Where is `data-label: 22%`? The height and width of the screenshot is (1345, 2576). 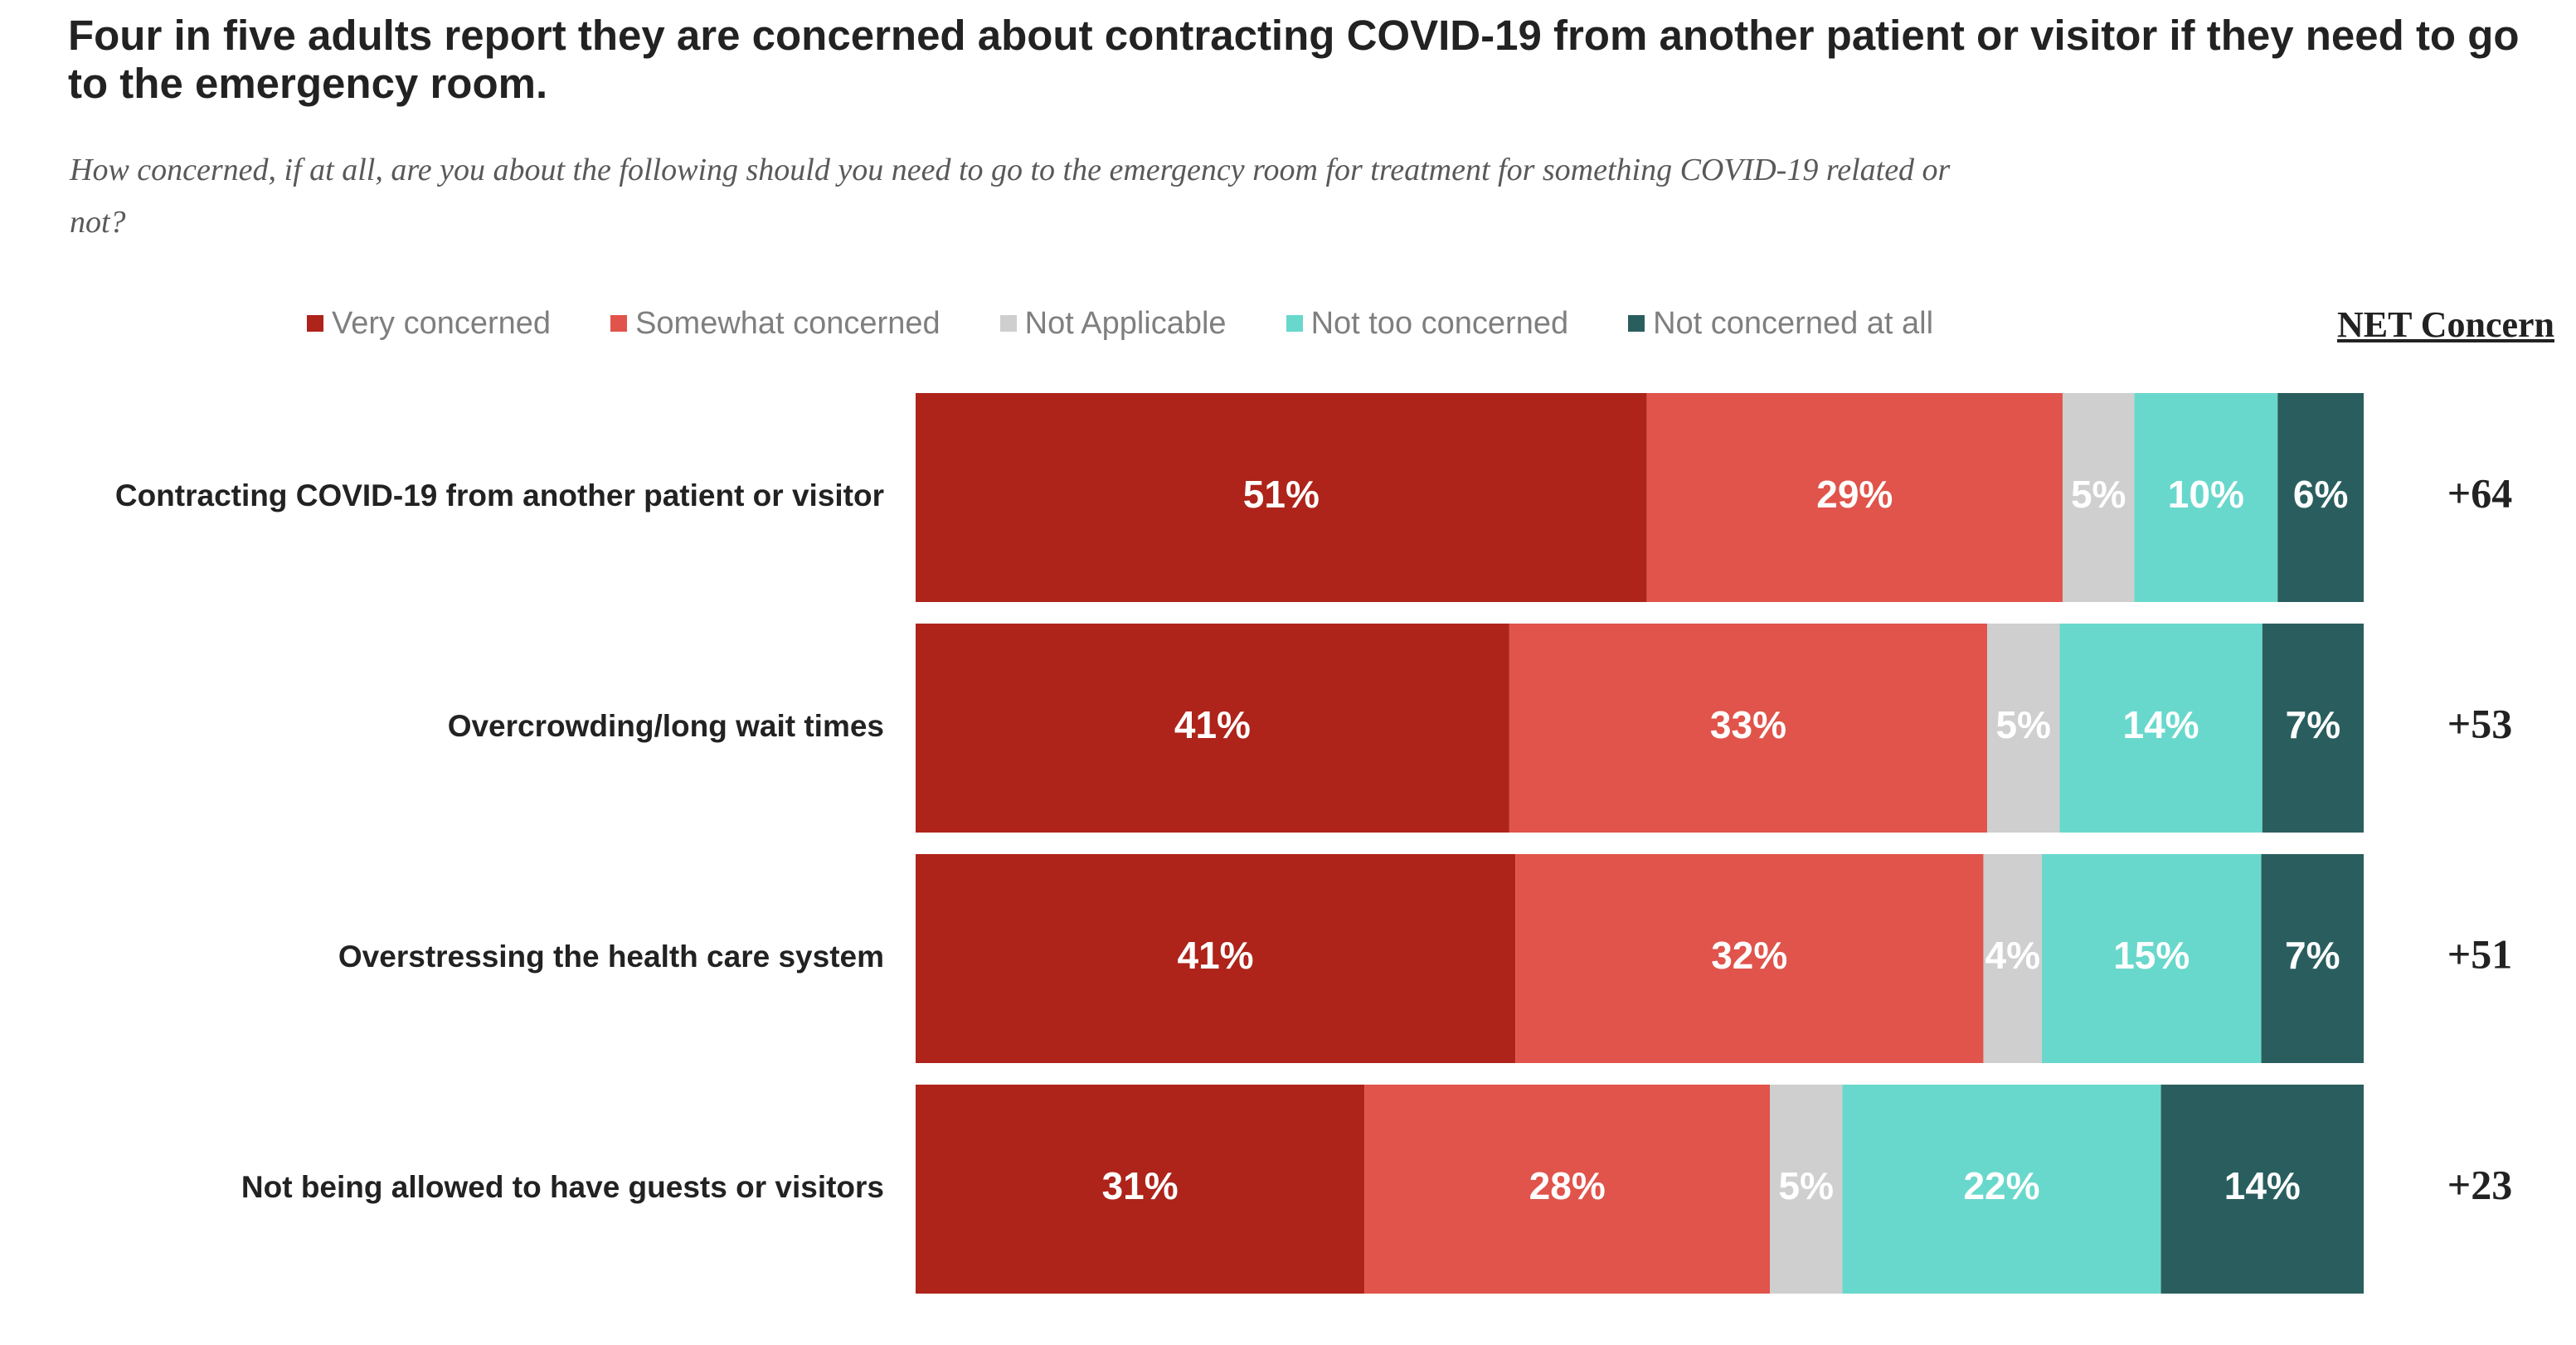 data-label: 22% is located at coordinates (2001, 1185).